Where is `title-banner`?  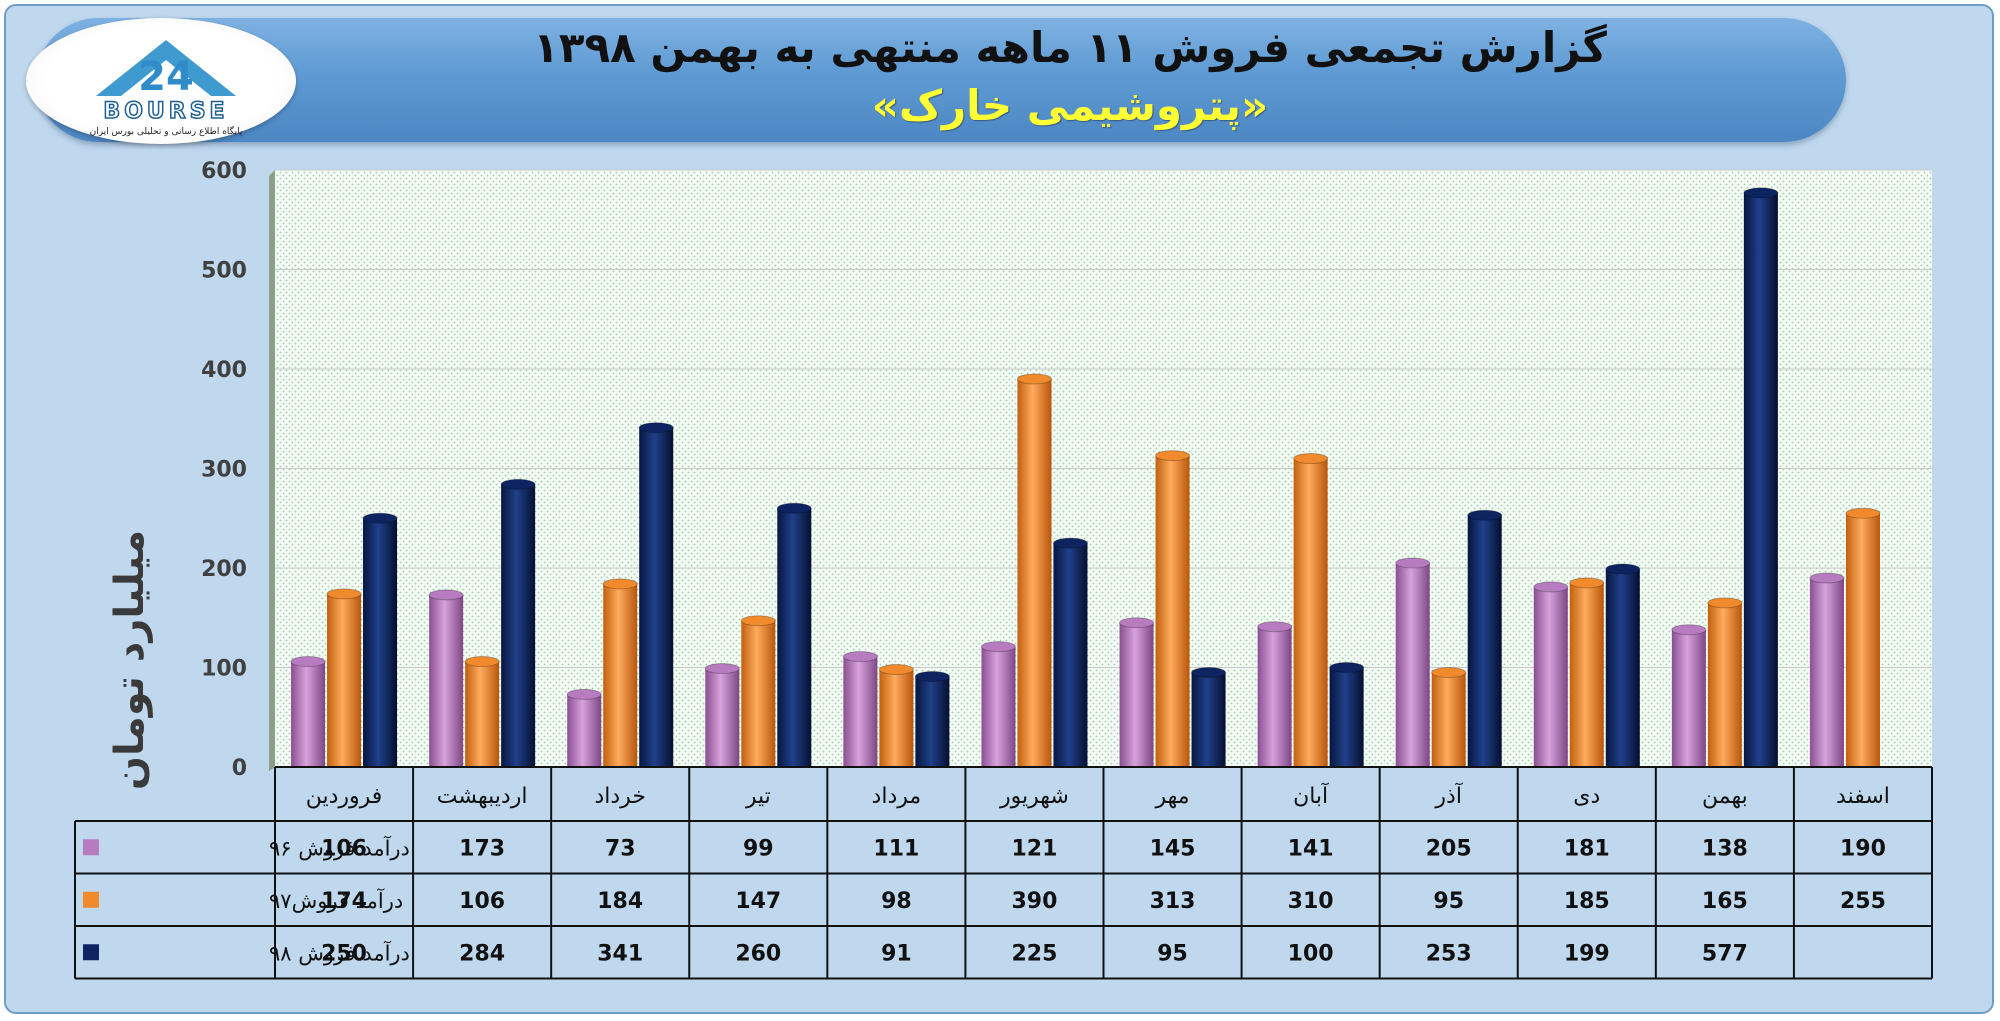
title-banner is located at coordinates (941, 80).